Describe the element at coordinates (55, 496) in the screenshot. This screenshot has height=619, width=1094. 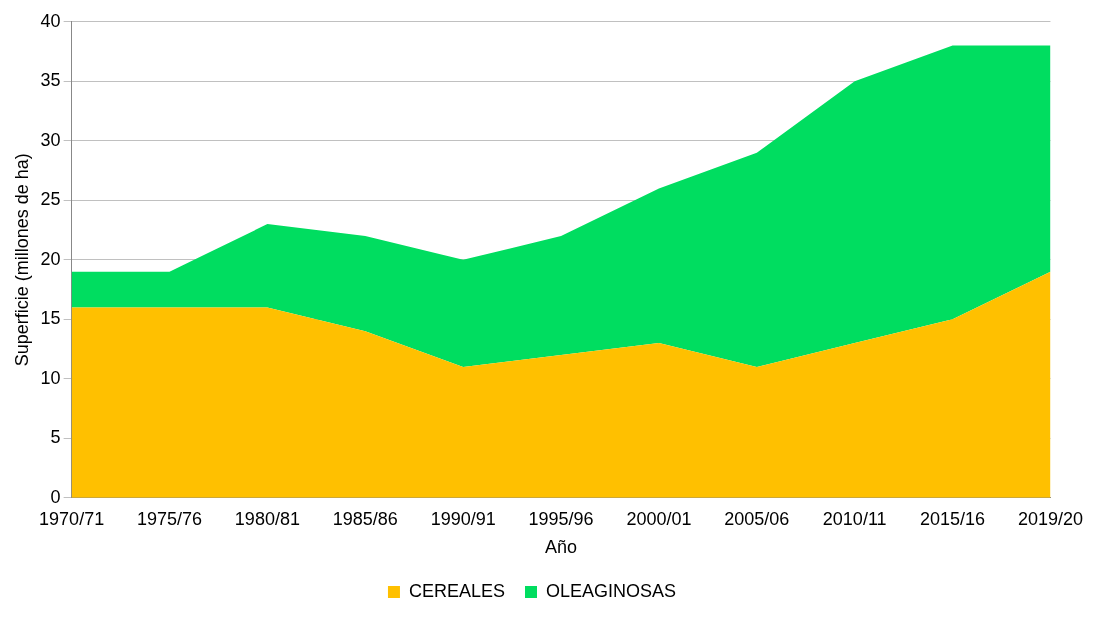
I see `y-tick-label: 0` at that location.